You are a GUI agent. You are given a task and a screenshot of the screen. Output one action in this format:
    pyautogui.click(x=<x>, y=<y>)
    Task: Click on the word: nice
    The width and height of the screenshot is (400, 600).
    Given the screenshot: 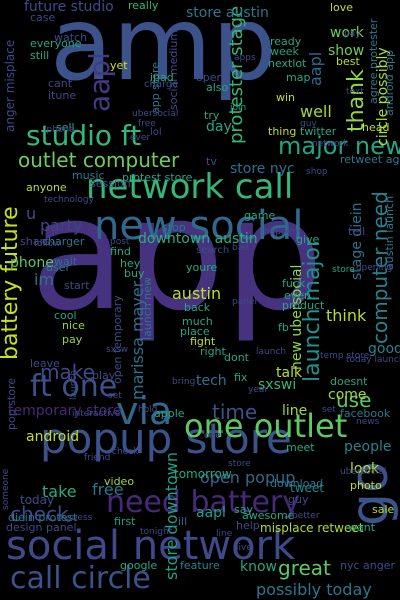 What is the action you would take?
    pyautogui.click(x=73, y=325)
    